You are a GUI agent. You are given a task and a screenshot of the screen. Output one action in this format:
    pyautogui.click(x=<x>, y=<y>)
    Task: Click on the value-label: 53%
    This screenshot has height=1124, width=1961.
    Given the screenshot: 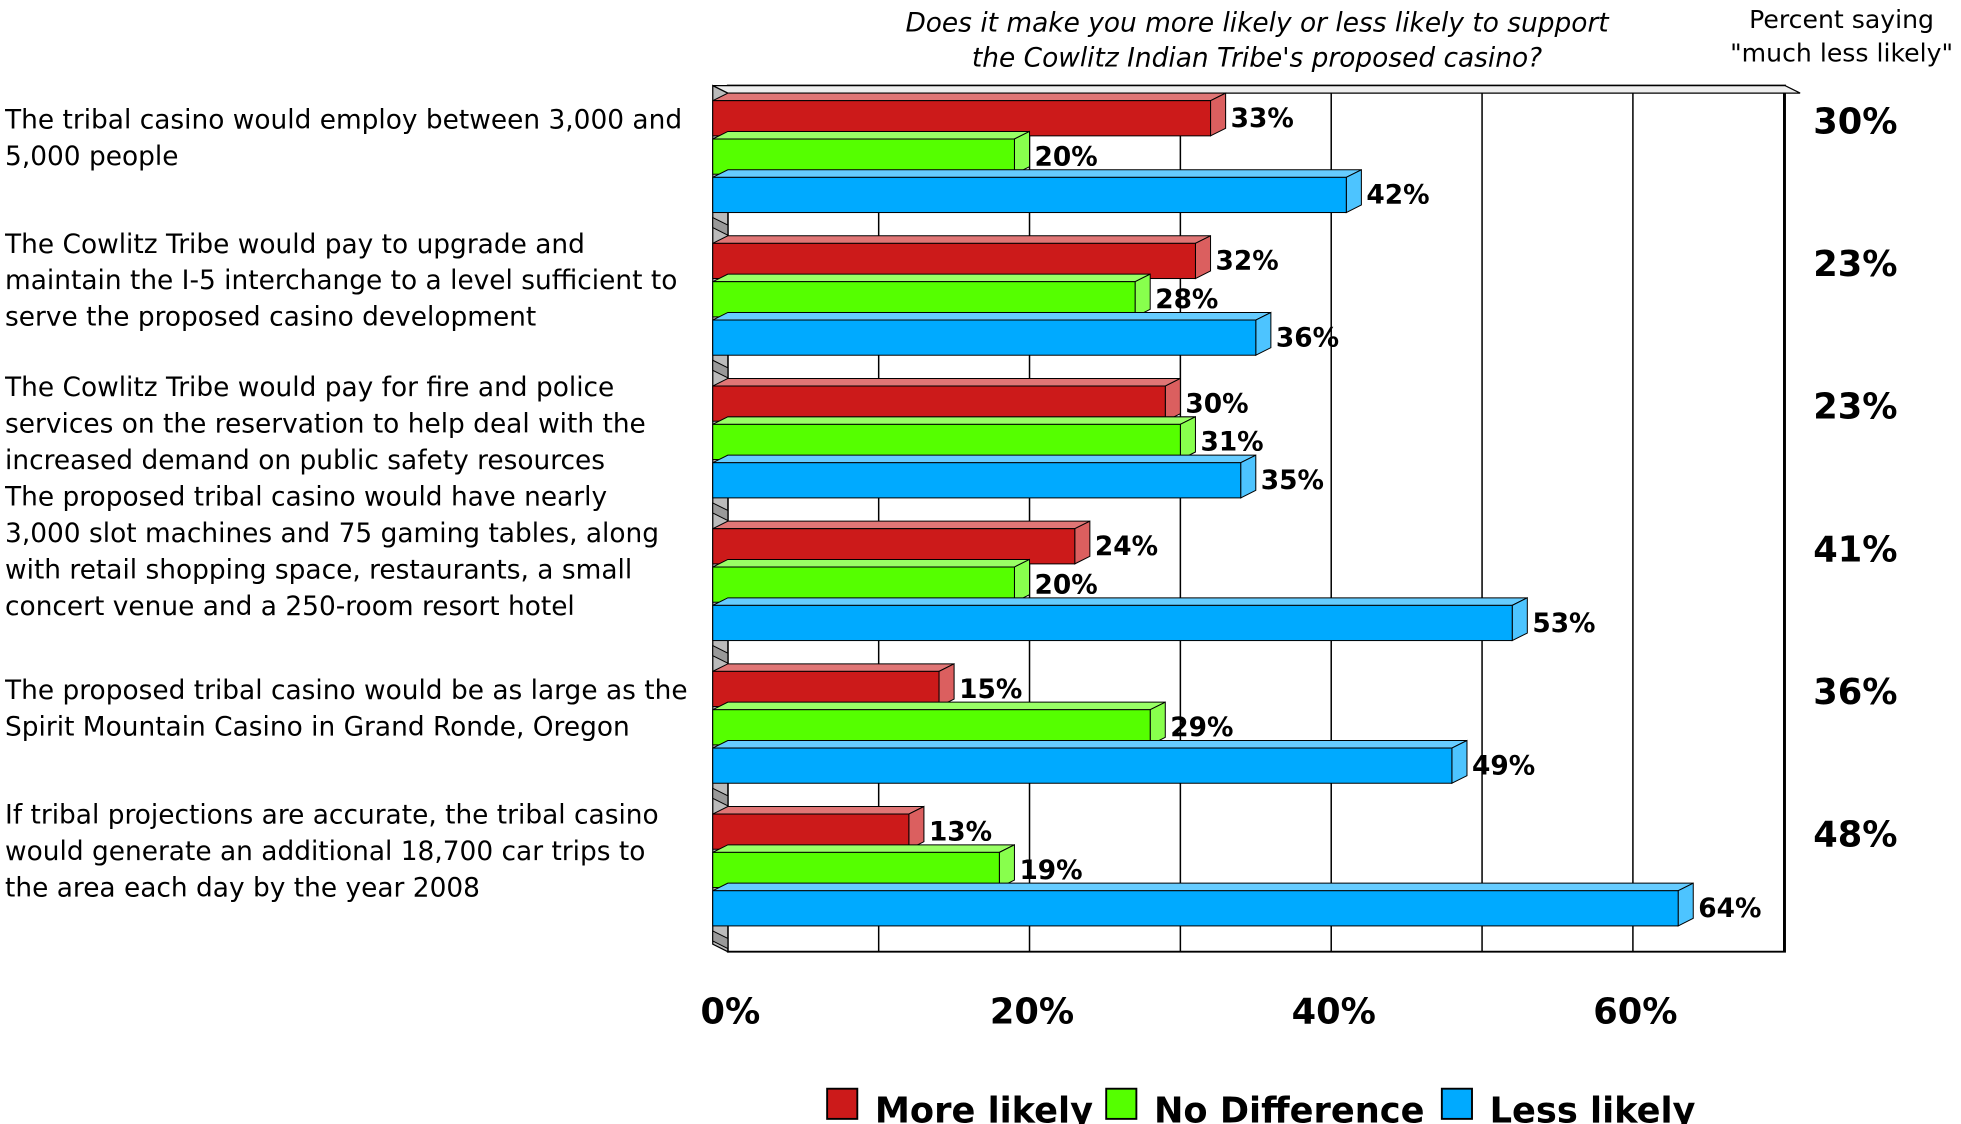 What is the action you would take?
    pyautogui.click(x=1563, y=624)
    